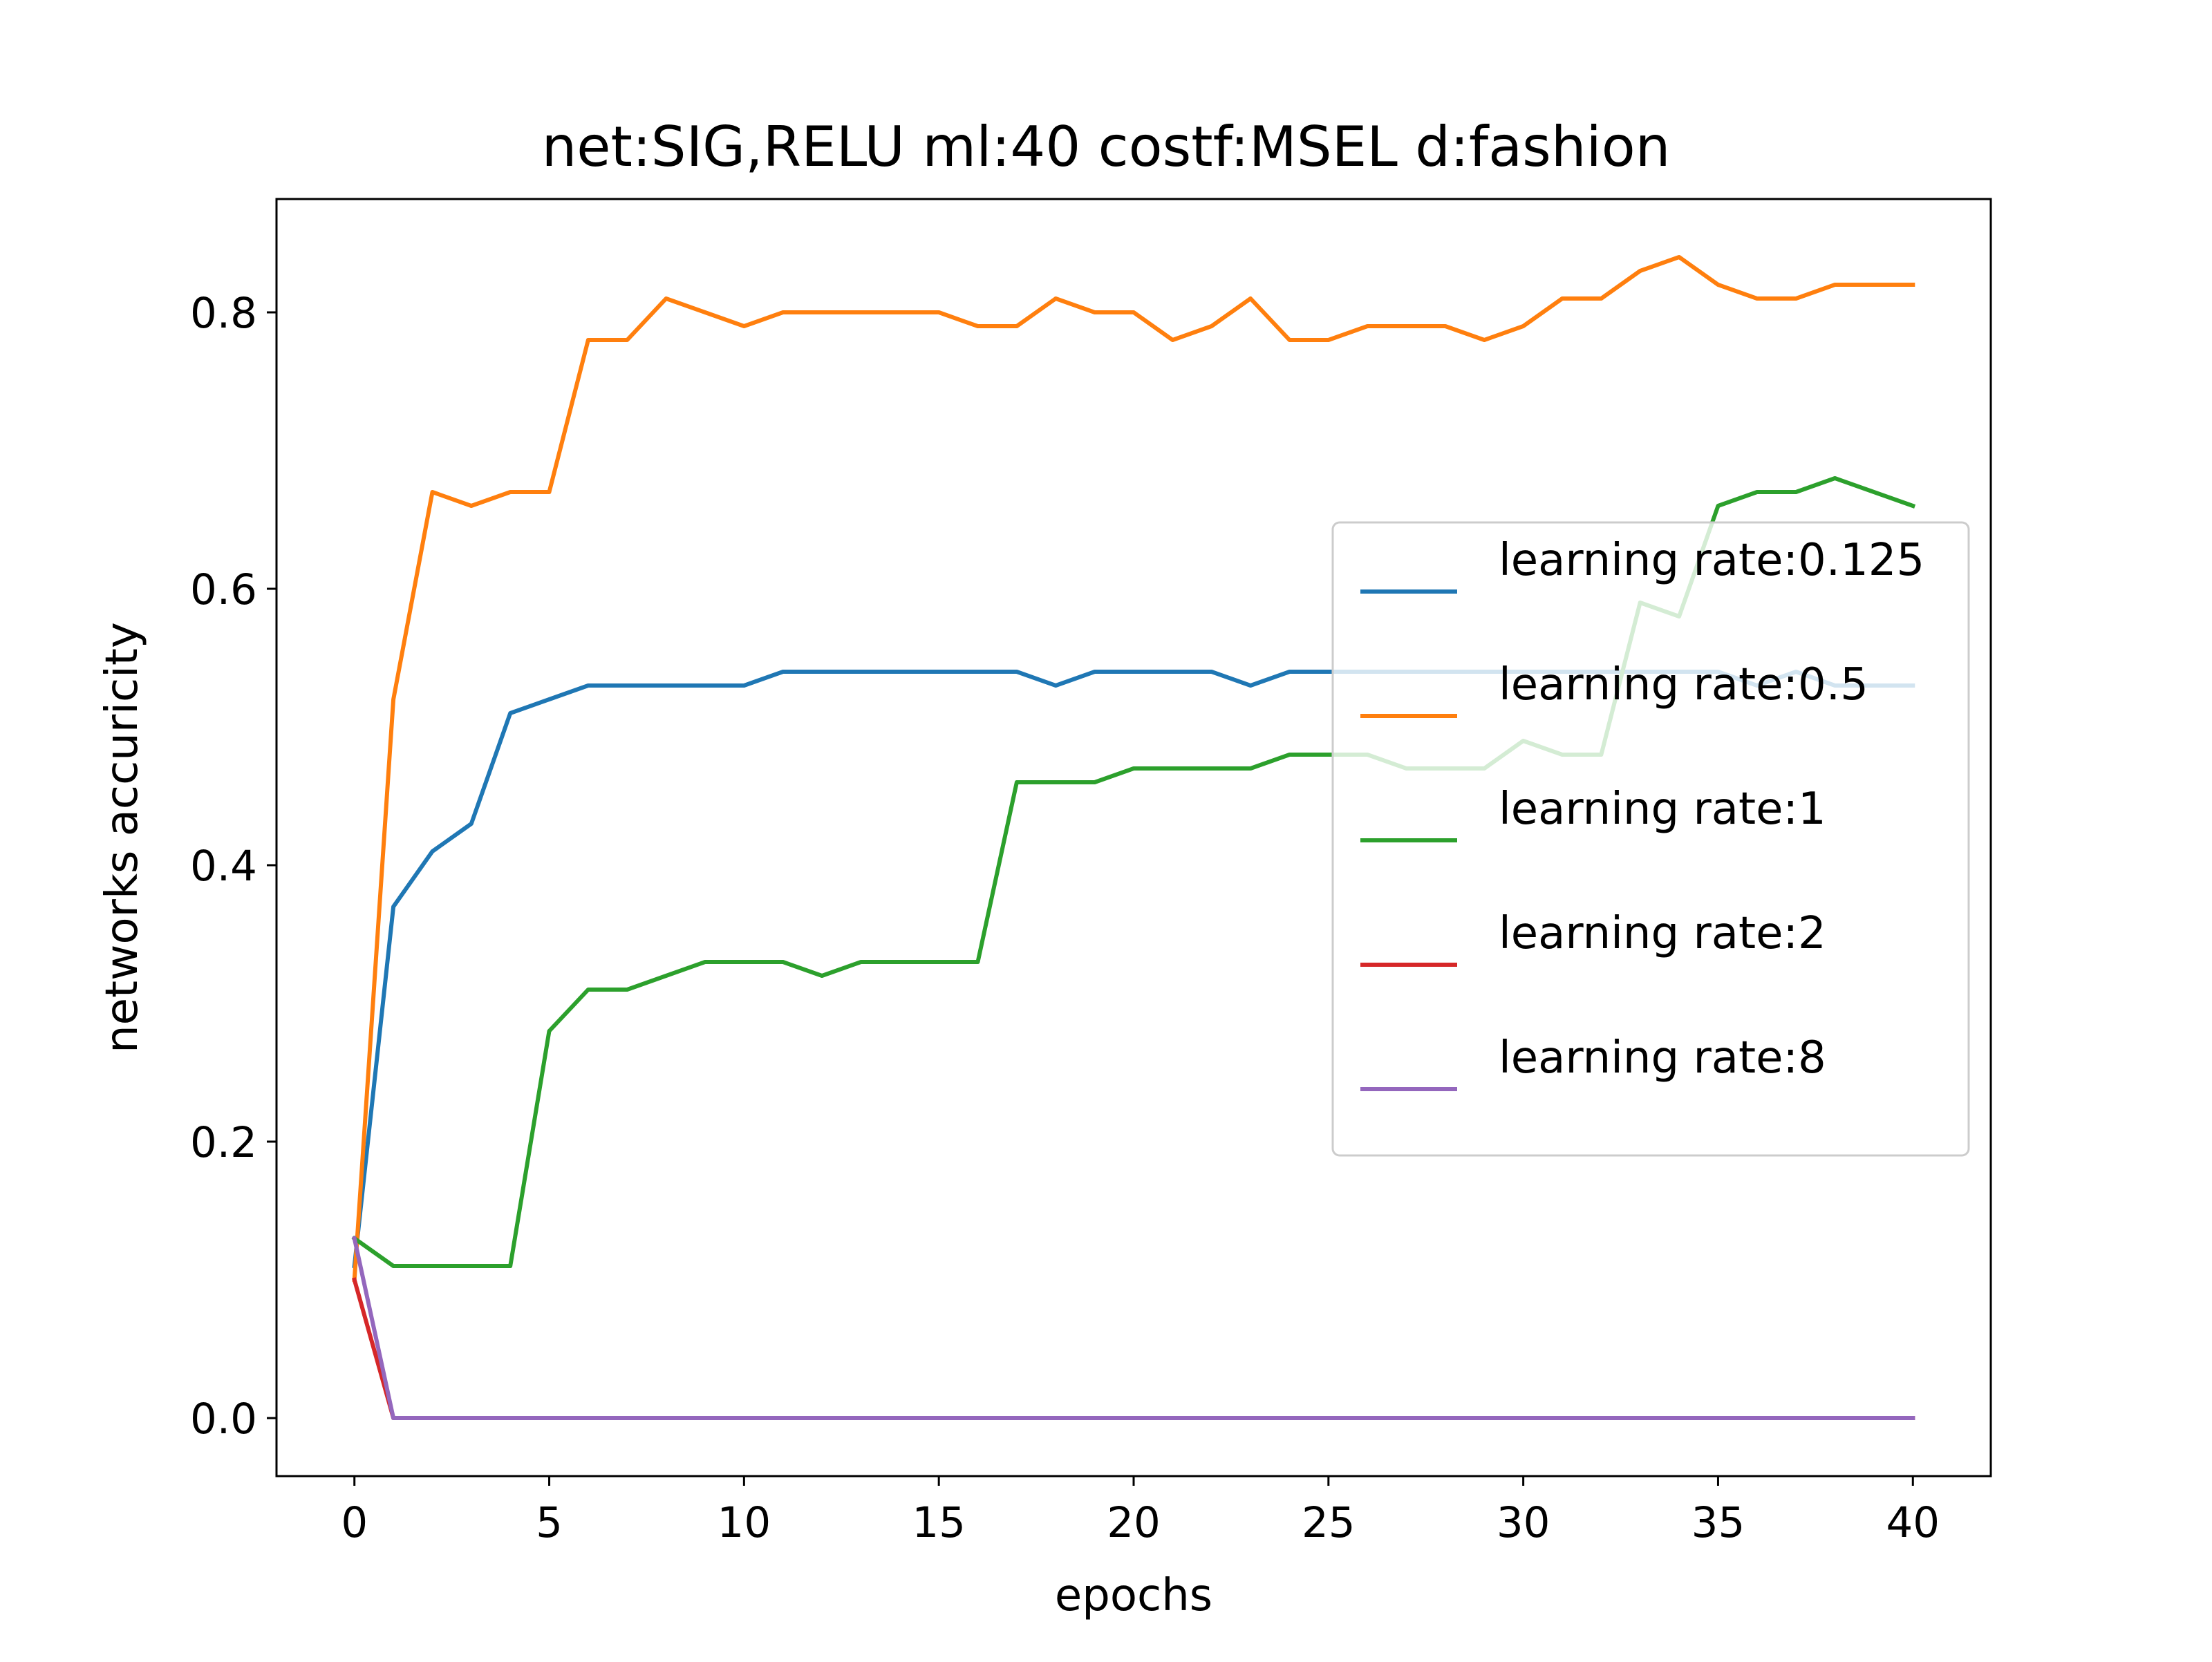 The width and height of the screenshot is (2212, 1662). What do you see at coordinates (223, 314) in the screenshot?
I see `y-tick-label: 0.8` at bounding box center [223, 314].